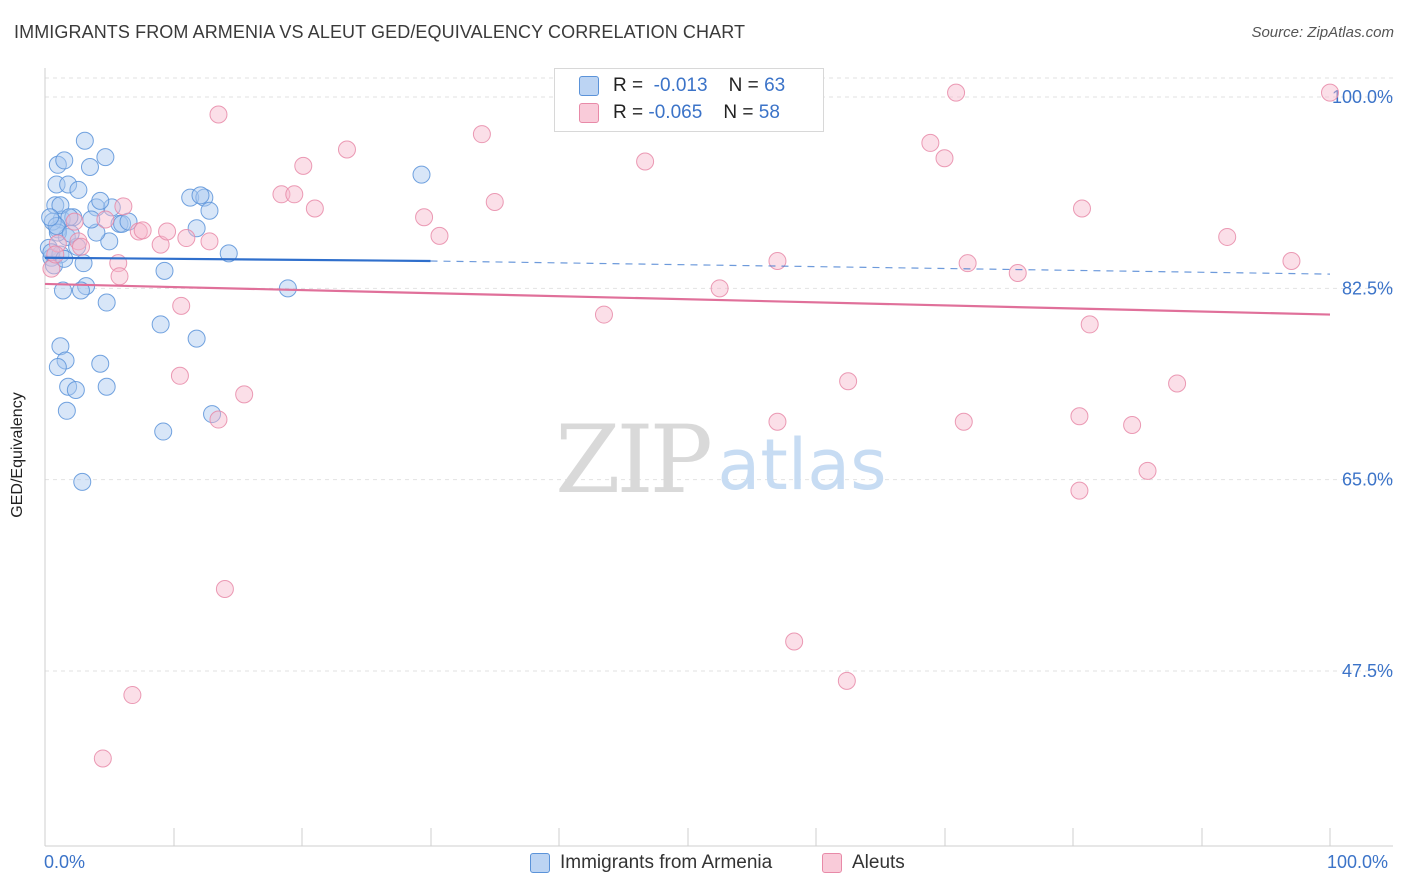  What do you see at coordinates (738, 112) in the screenshot?
I see `legend-n-label: N =` at bounding box center [738, 112].